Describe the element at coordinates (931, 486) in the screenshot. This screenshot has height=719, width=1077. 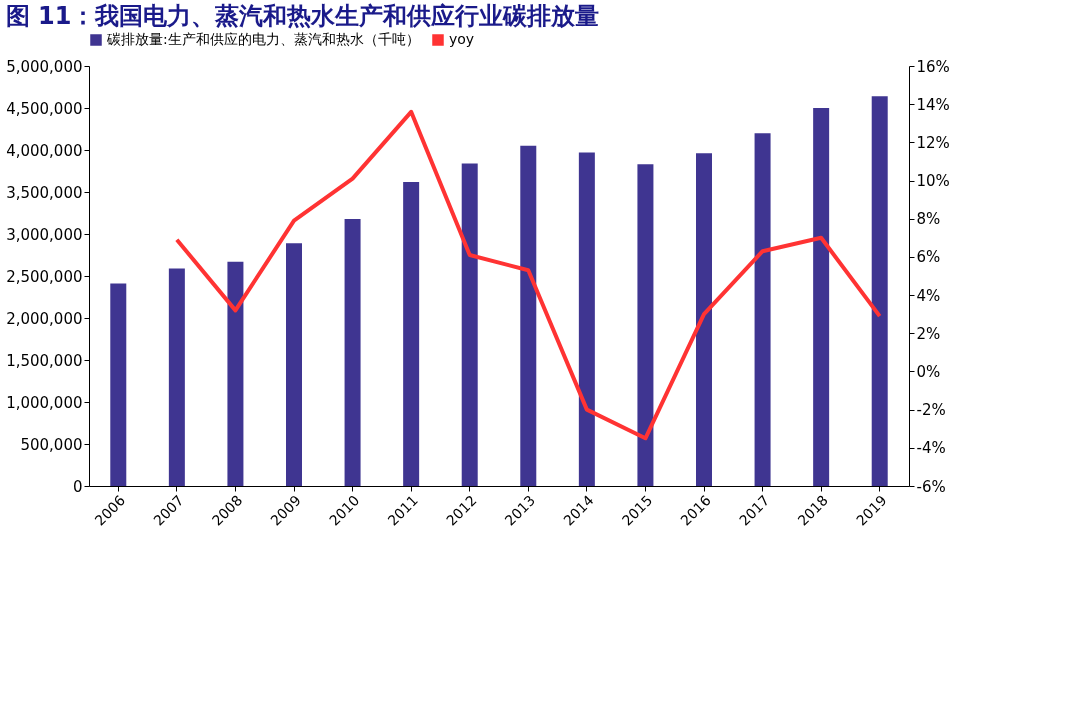
I see `y2-tick-label: -6%` at that location.